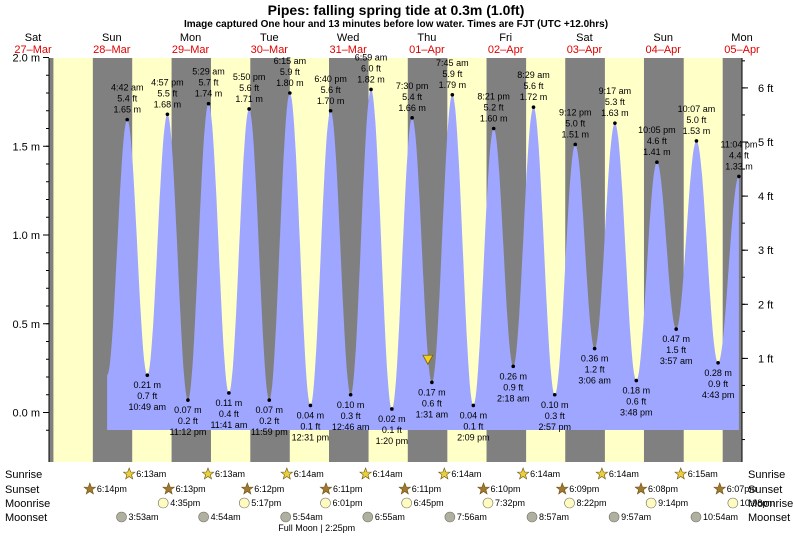 This screenshot has width=793, height=538. Describe the element at coordinates (390, 517) in the screenshot. I see `moonset-time: 6:55am` at that location.